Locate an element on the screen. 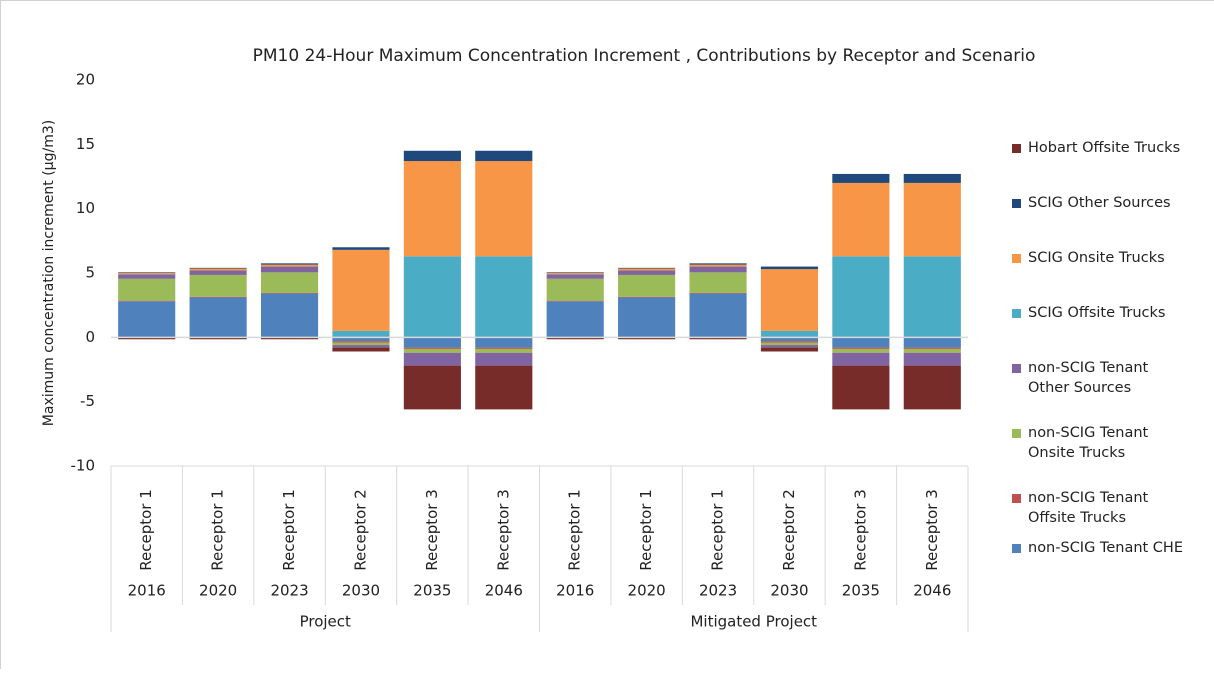  legend-label: non-SCIG Tenant Offsite Trucks is located at coordinates (1088, 508).